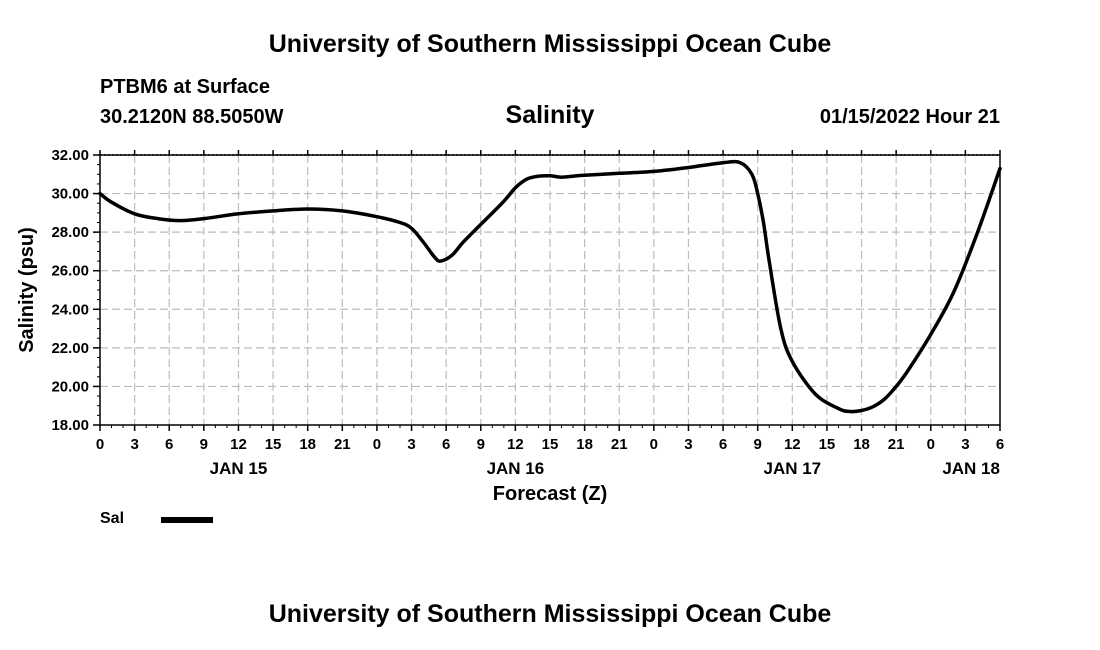 This screenshot has height=650, width=1100. What do you see at coordinates (239, 468) in the screenshot?
I see `date-label: JAN 15` at bounding box center [239, 468].